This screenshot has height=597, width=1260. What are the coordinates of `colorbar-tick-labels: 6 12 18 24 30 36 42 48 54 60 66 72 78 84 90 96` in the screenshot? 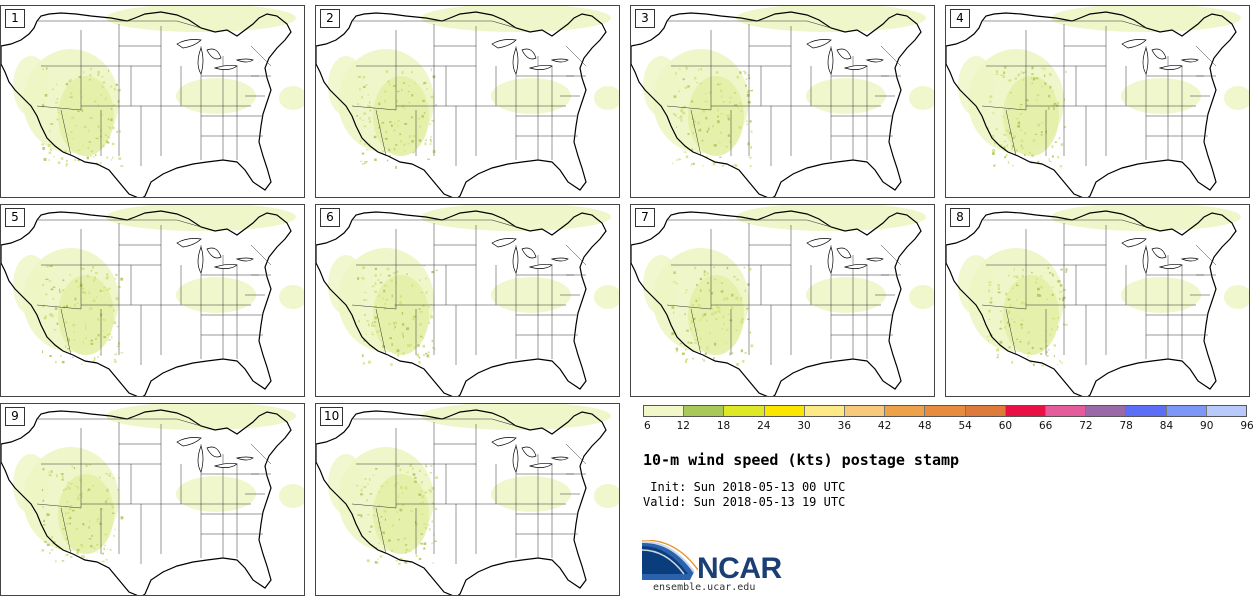 It's located at (948, 427).